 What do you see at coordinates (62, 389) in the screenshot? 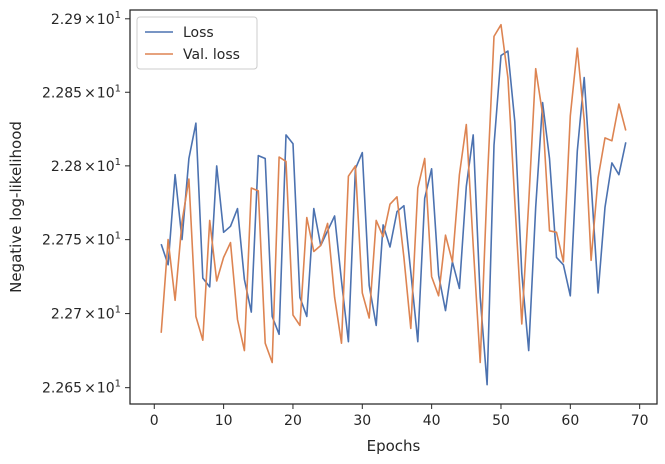
I see `y-tick-mantissa: 2.265` at bounding box center [62, 389].